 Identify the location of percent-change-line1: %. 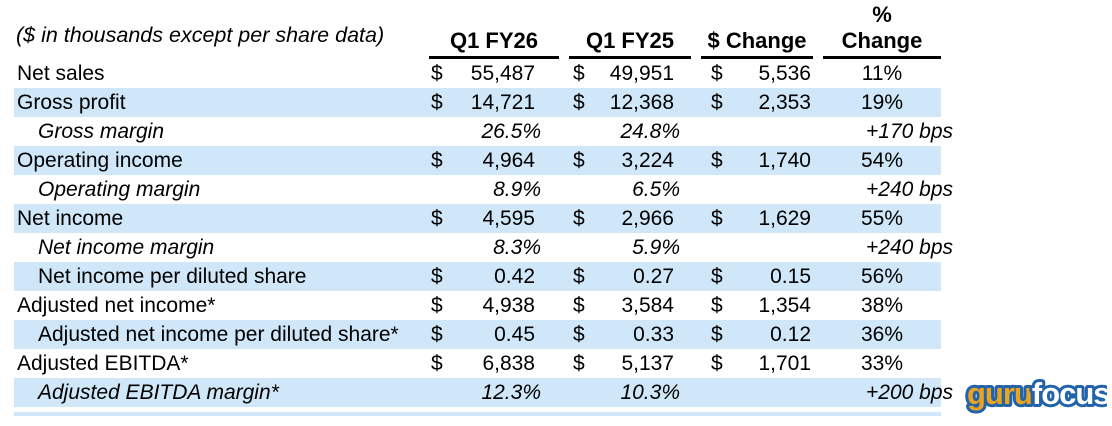
(882, 15).